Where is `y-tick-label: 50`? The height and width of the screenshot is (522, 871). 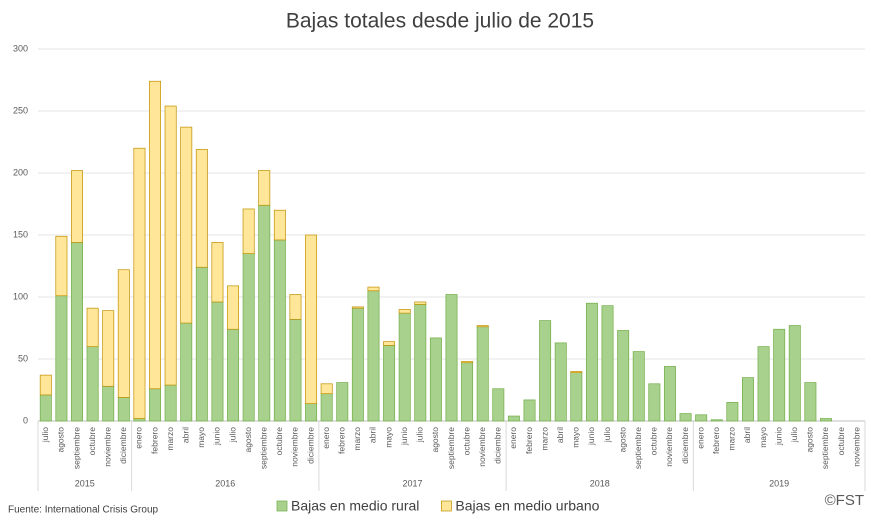
y-tick-label: 50 is located at coordinates (23, 358).